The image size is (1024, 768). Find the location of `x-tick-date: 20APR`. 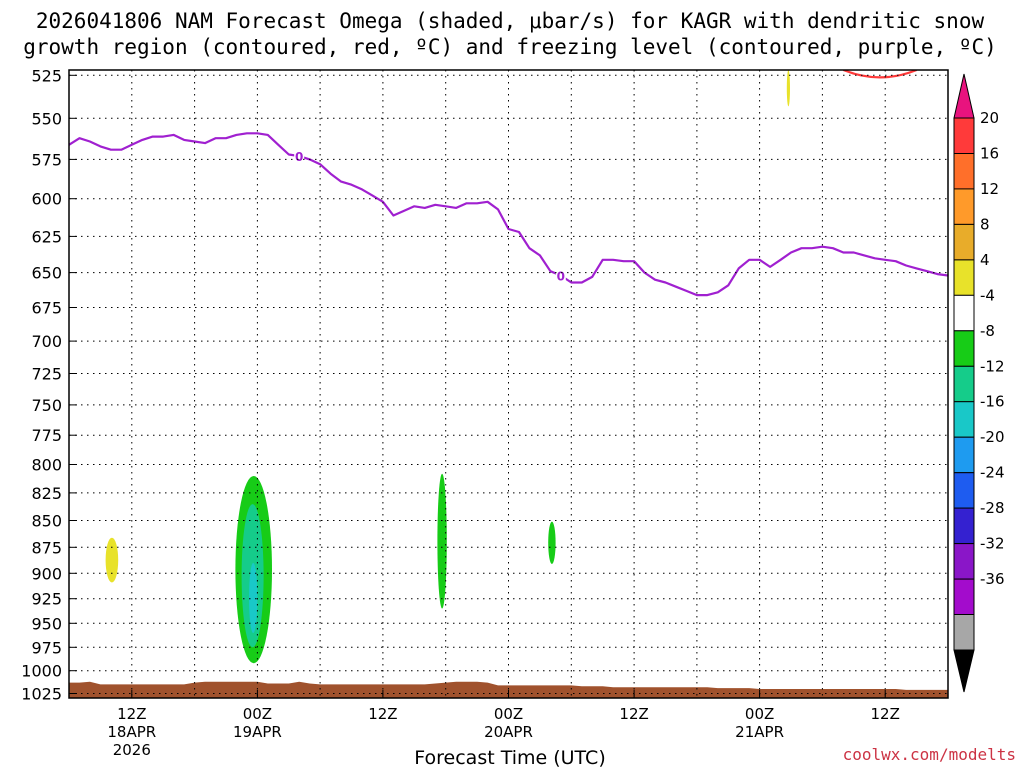

x-tick-date: 20APR is located at coordinates (508, 732).